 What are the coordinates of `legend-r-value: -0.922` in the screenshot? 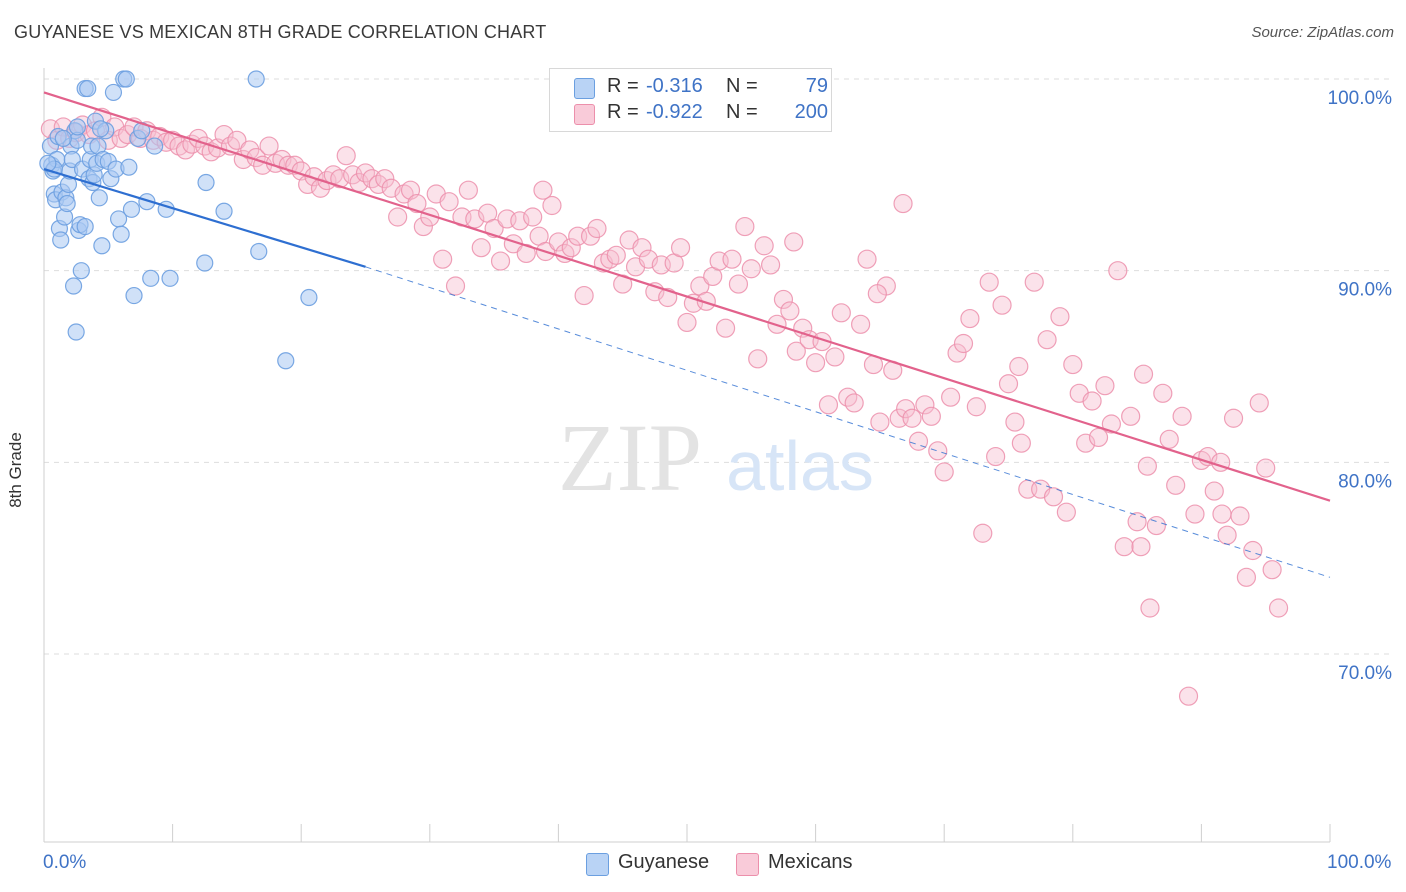 It's located at (674, 112).